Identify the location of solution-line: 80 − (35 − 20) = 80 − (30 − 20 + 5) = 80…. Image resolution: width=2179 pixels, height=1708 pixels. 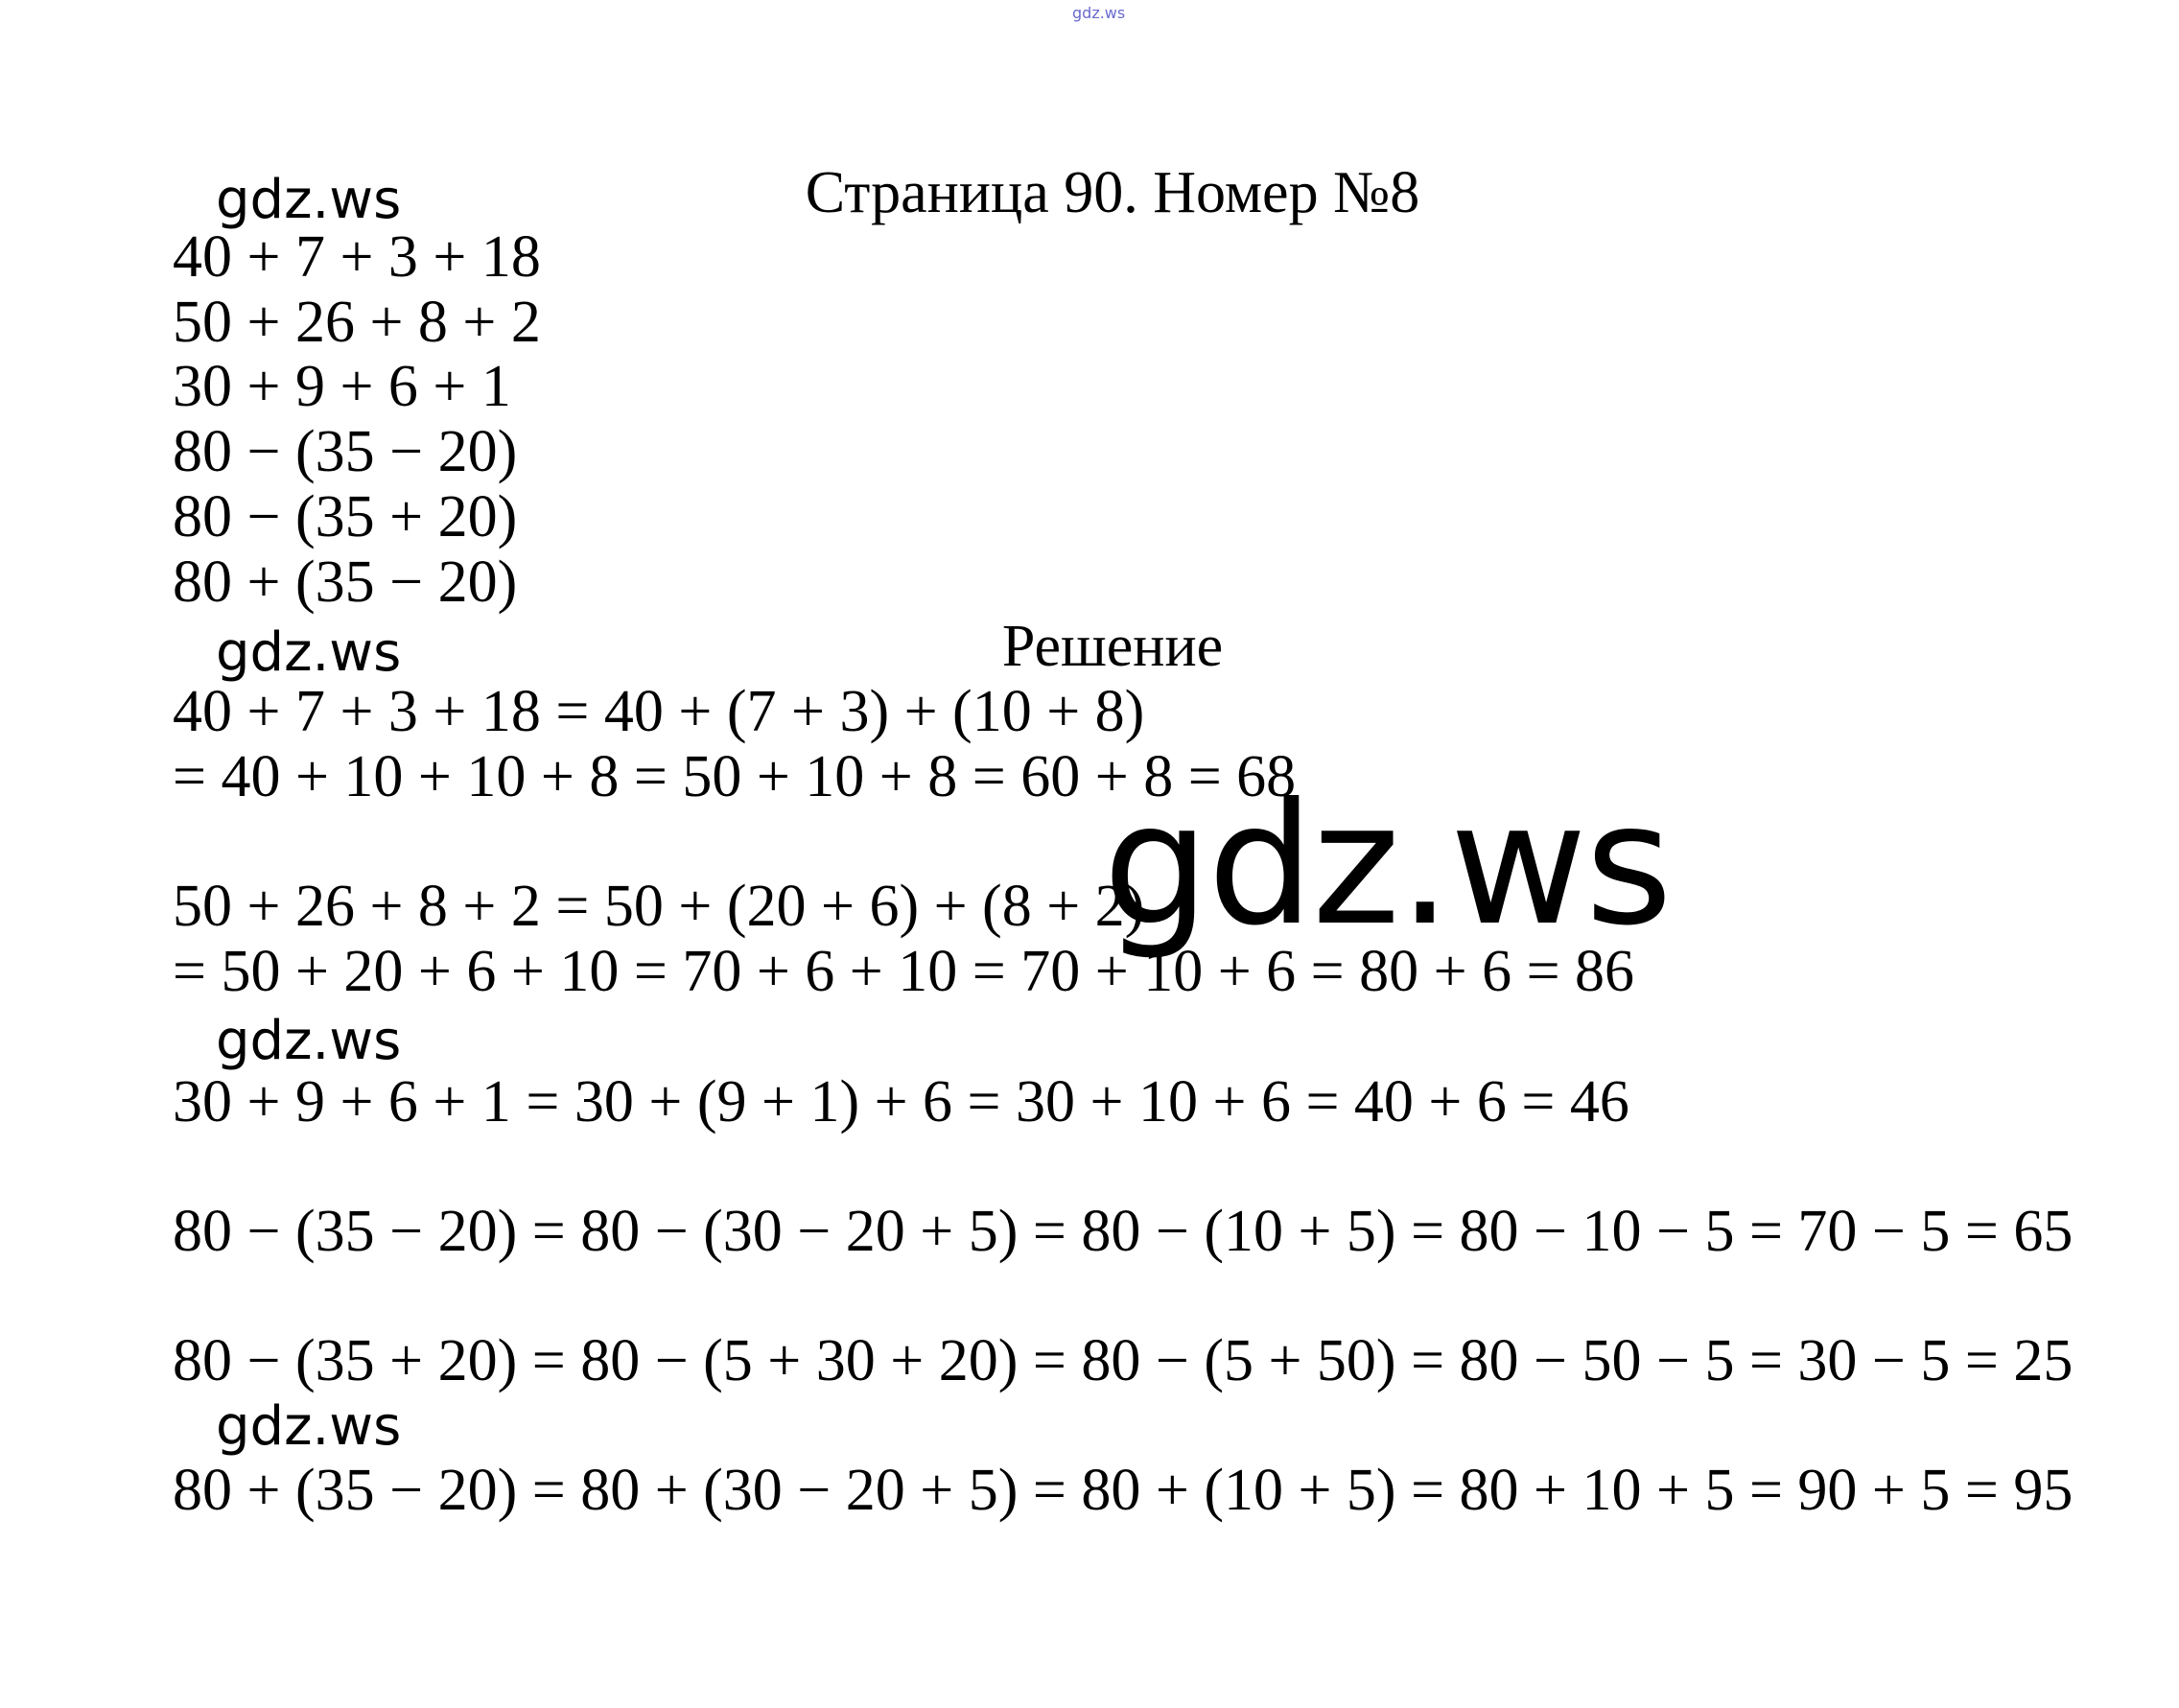
(1124, 1232).